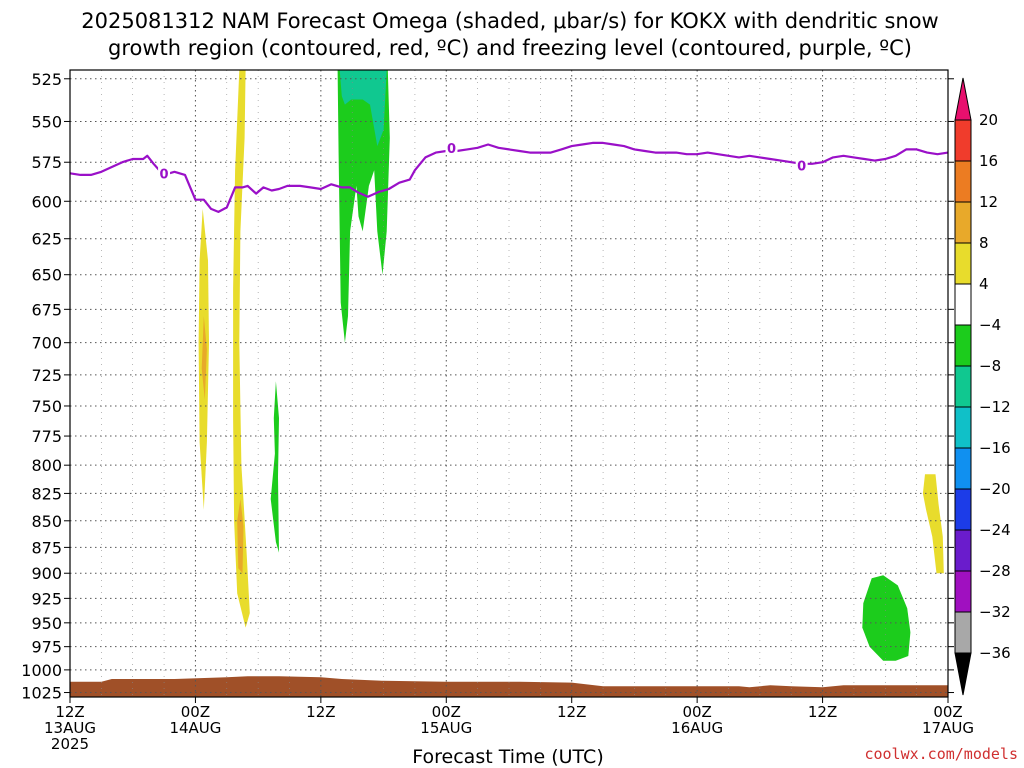 The width and height of the screenshot is (1024, 768). Describe the element at coordinates (941, 754) in the screenshot. I see `credit-text: coolwx.com/models` at that location.